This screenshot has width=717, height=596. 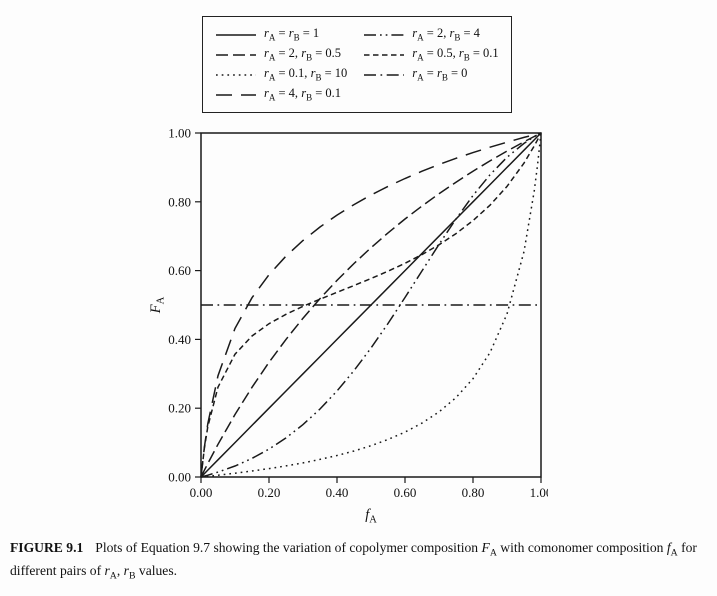 What do you see at coordinates (269, 492) in the screenshot?
I see `x-tick-label: 0.20` at bounding box center [269, 492].